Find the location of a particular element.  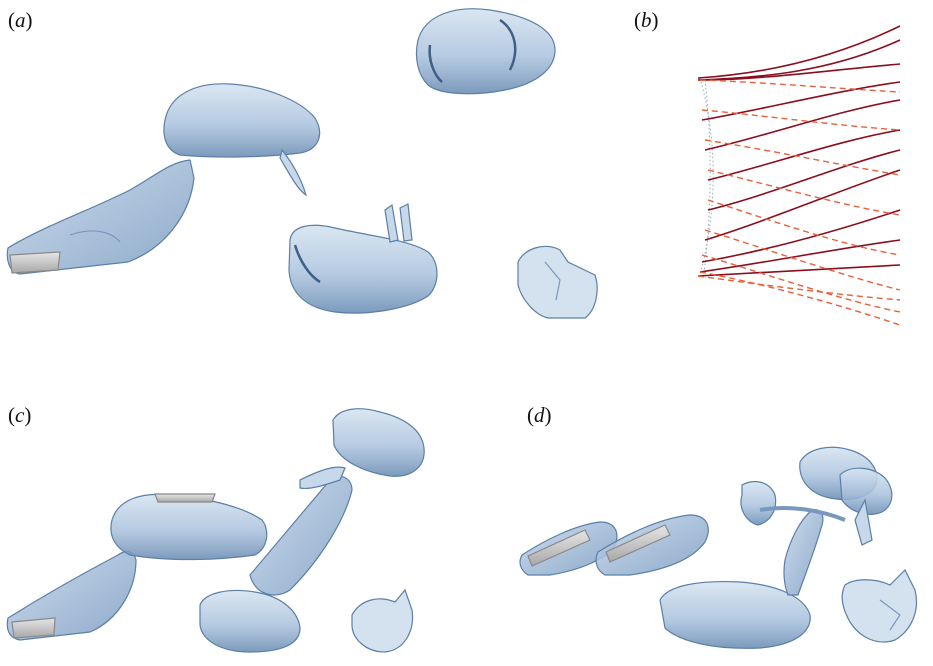

fin is located at coordinates (293, 172).